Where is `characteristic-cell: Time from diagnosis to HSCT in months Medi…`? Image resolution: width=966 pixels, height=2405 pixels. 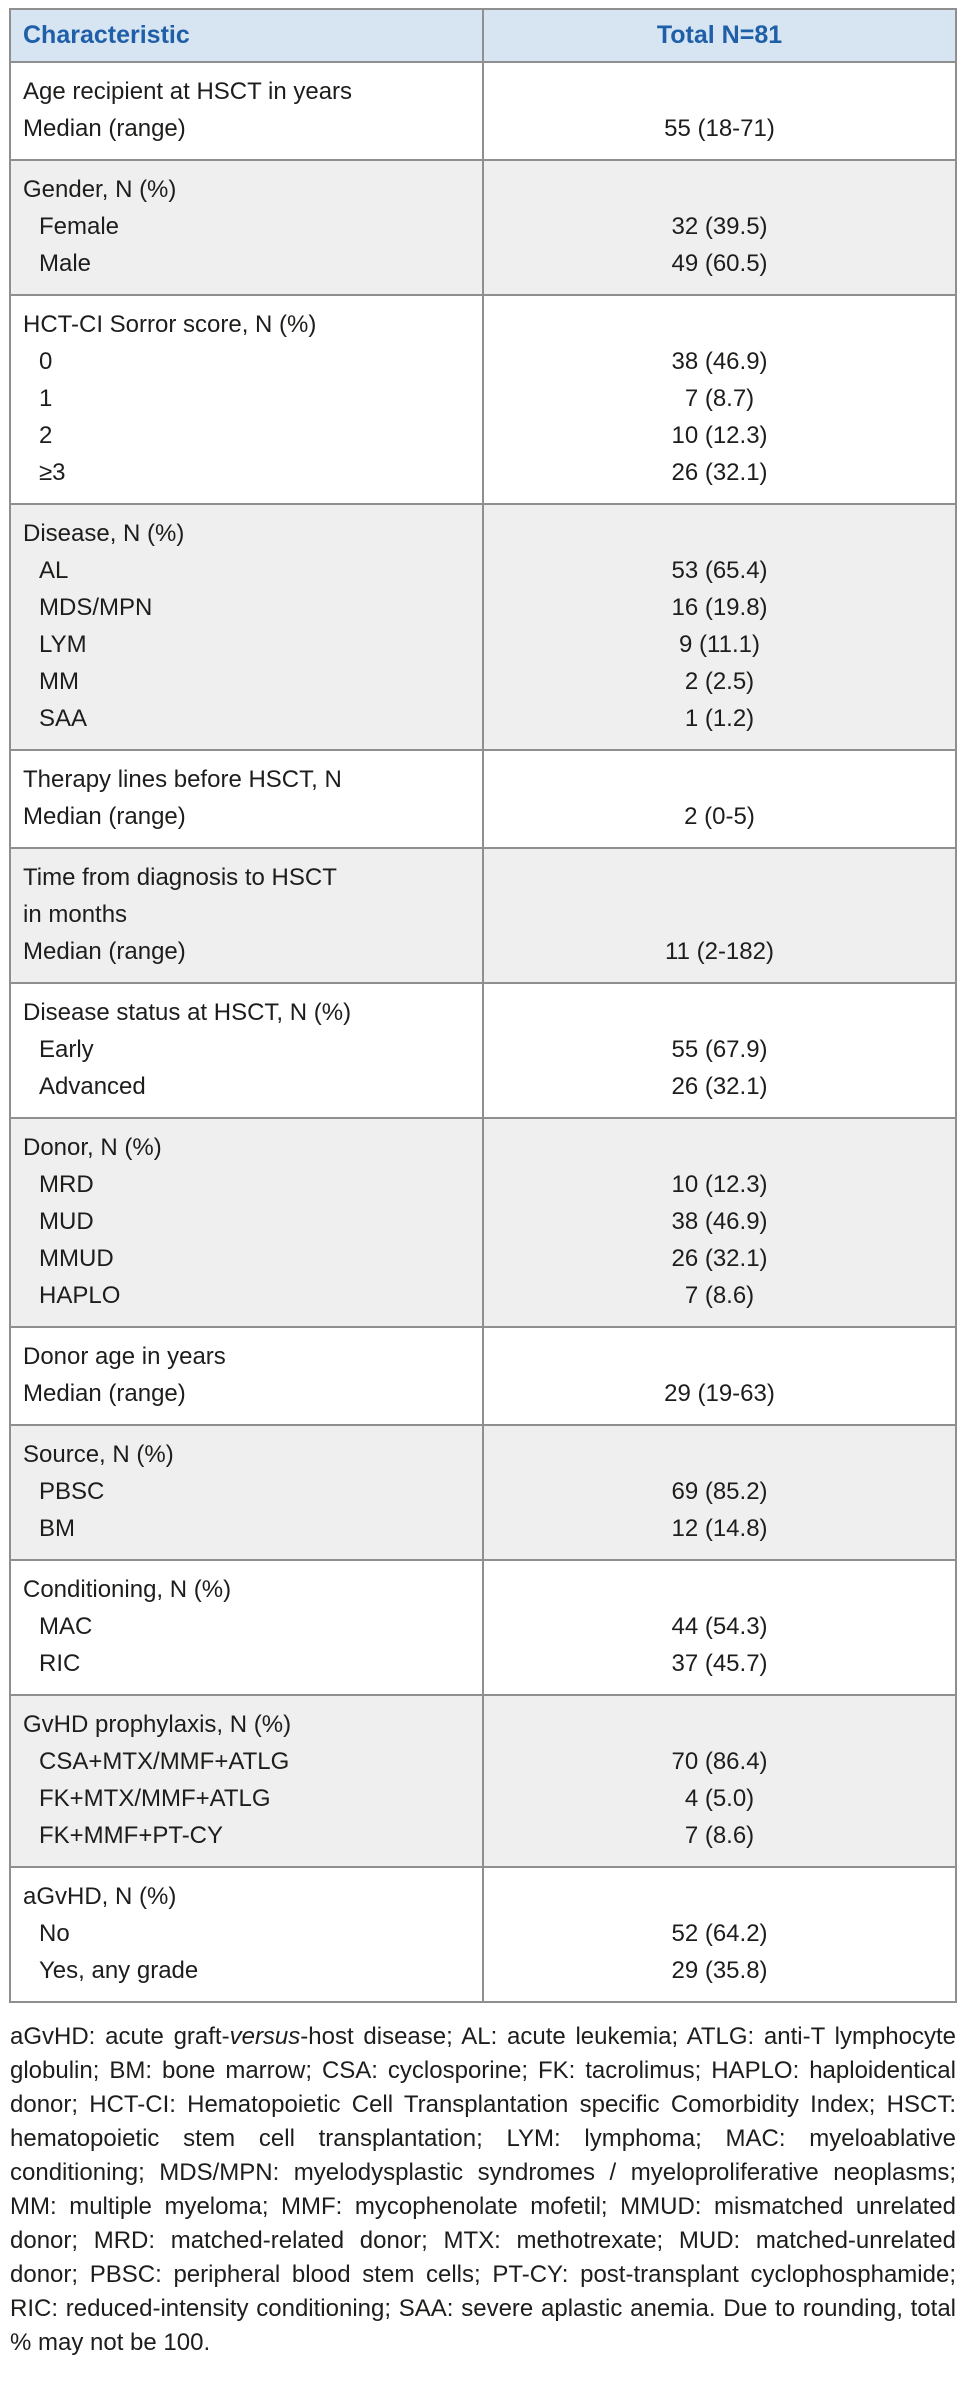 characteristic-cell: Time from diagnosis to HSCT in months Medi… is located at coordinates (246, 915).